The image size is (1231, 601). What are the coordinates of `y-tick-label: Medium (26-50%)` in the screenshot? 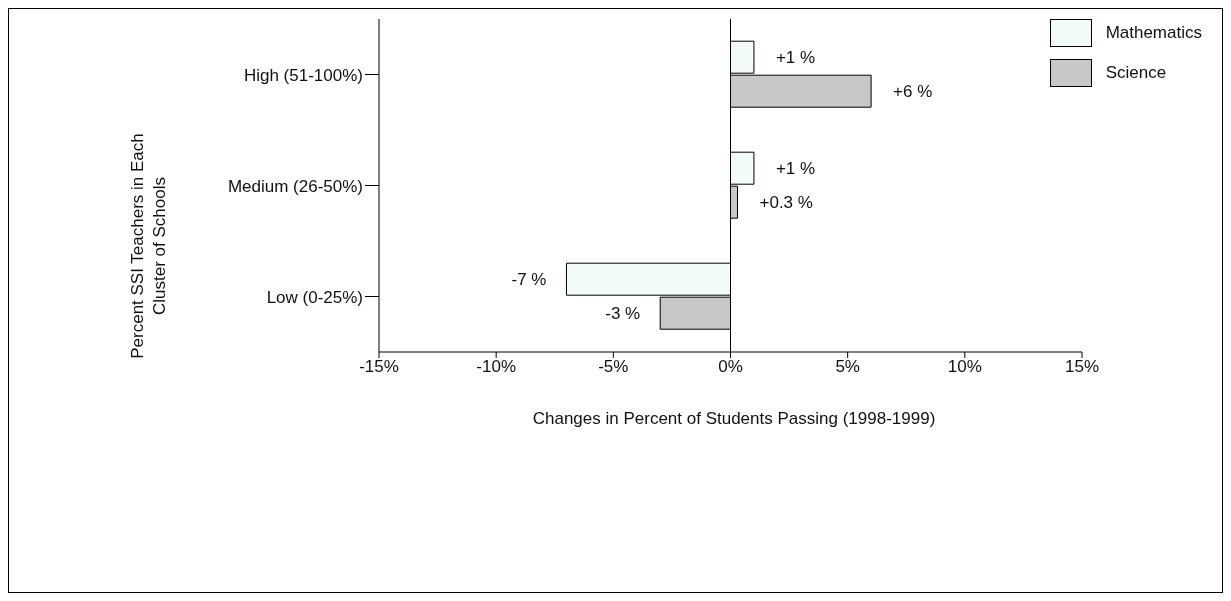 It's located at (295, 186).